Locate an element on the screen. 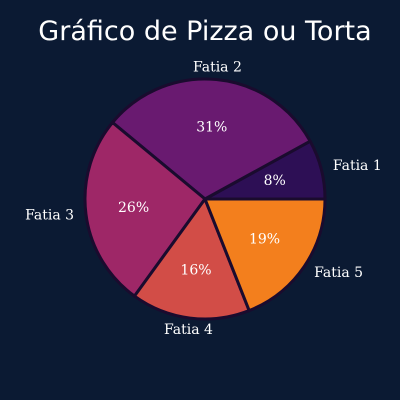 The width and height of the screenshot is (400, 400). slice-percent-label: 8% is located at coordinates (275, 181).